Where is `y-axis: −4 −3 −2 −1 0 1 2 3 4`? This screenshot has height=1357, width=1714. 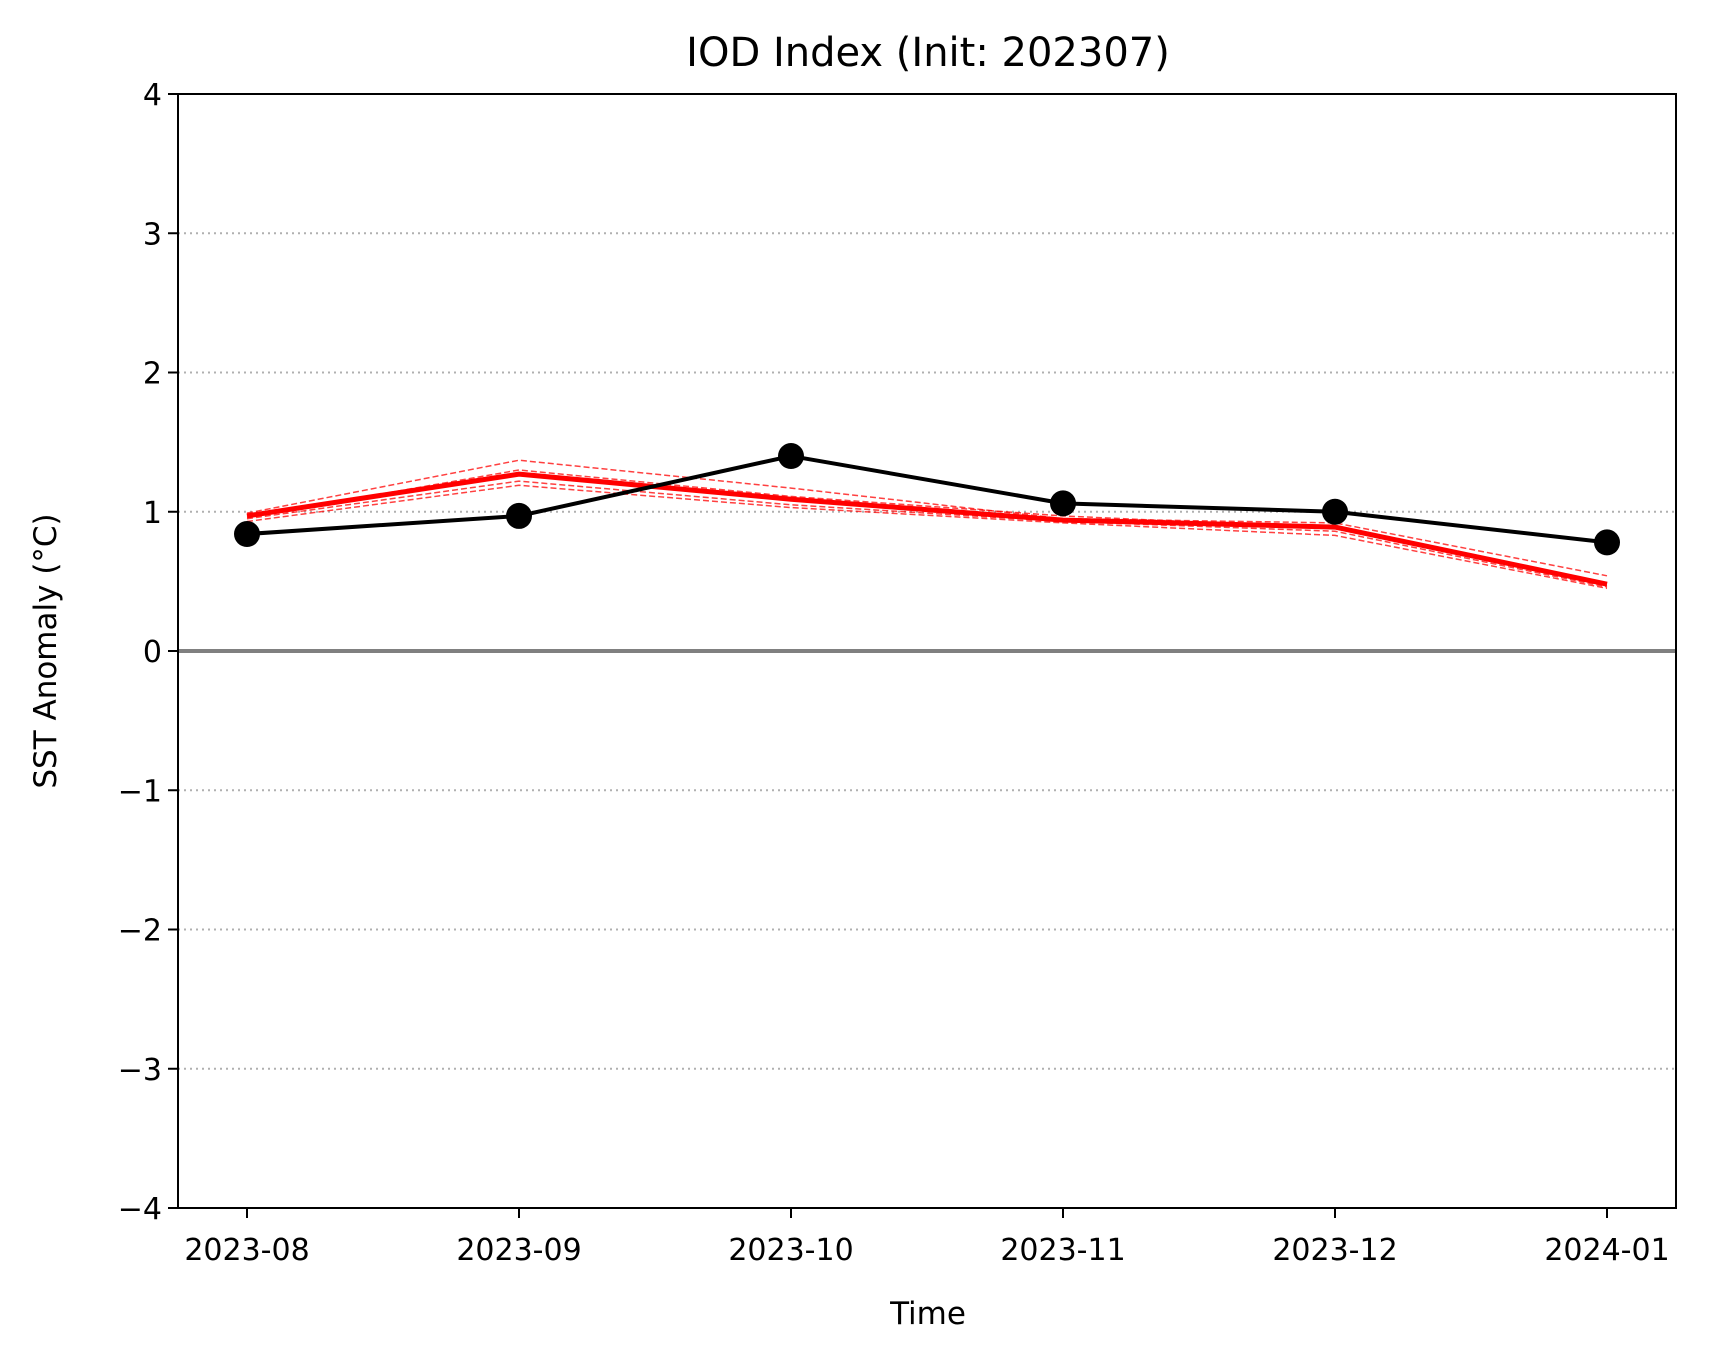 y-axis: −4 −3 −2 −1 0 1 2 3 4 is located at coordinates (148, 652).